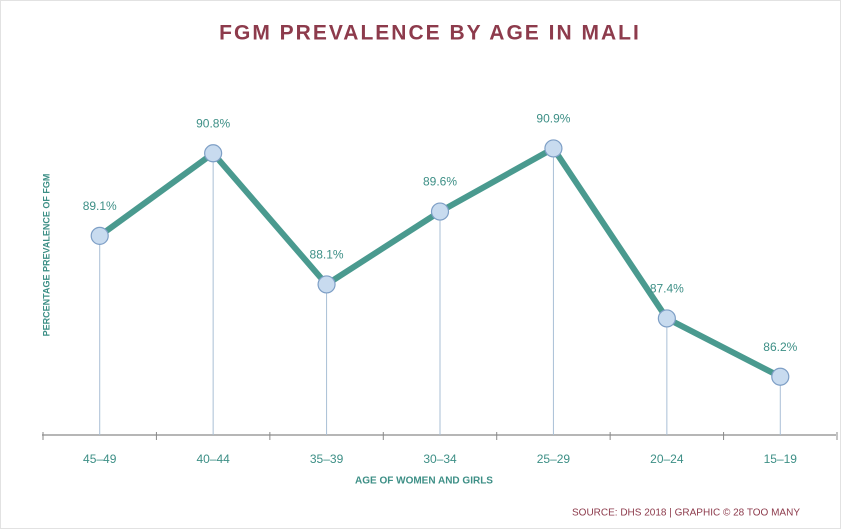  I want to click on chart-title: FGM PREVALENCE BY AGE IN MALI, so click(430, 33).